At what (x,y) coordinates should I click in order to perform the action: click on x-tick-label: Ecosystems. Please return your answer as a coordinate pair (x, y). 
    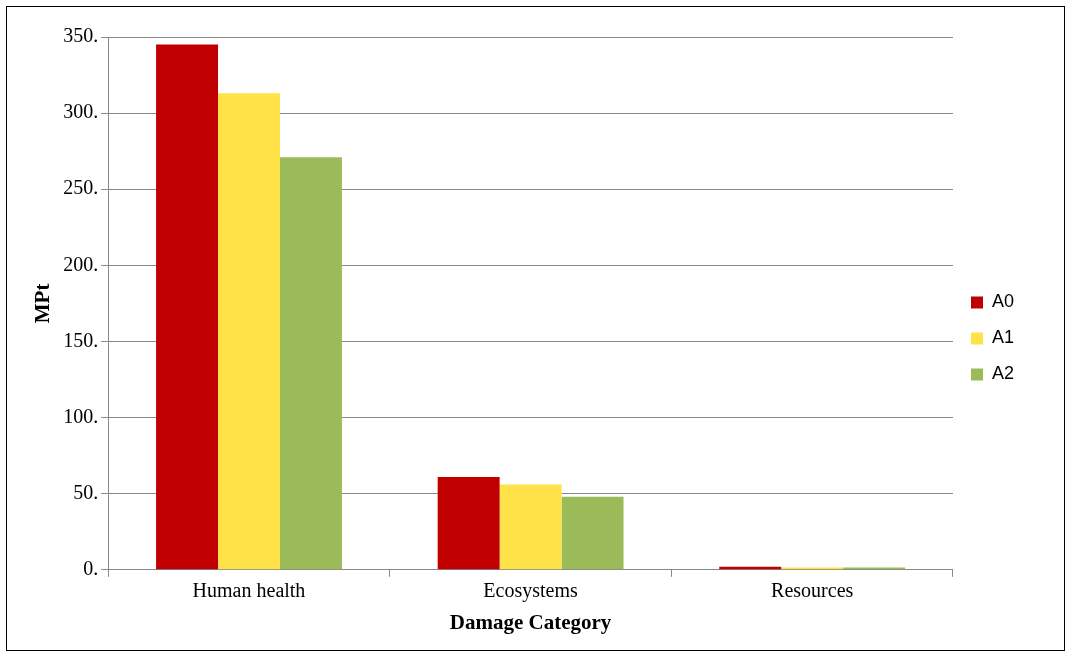
    Looking at the image, I should click on (531, 591).